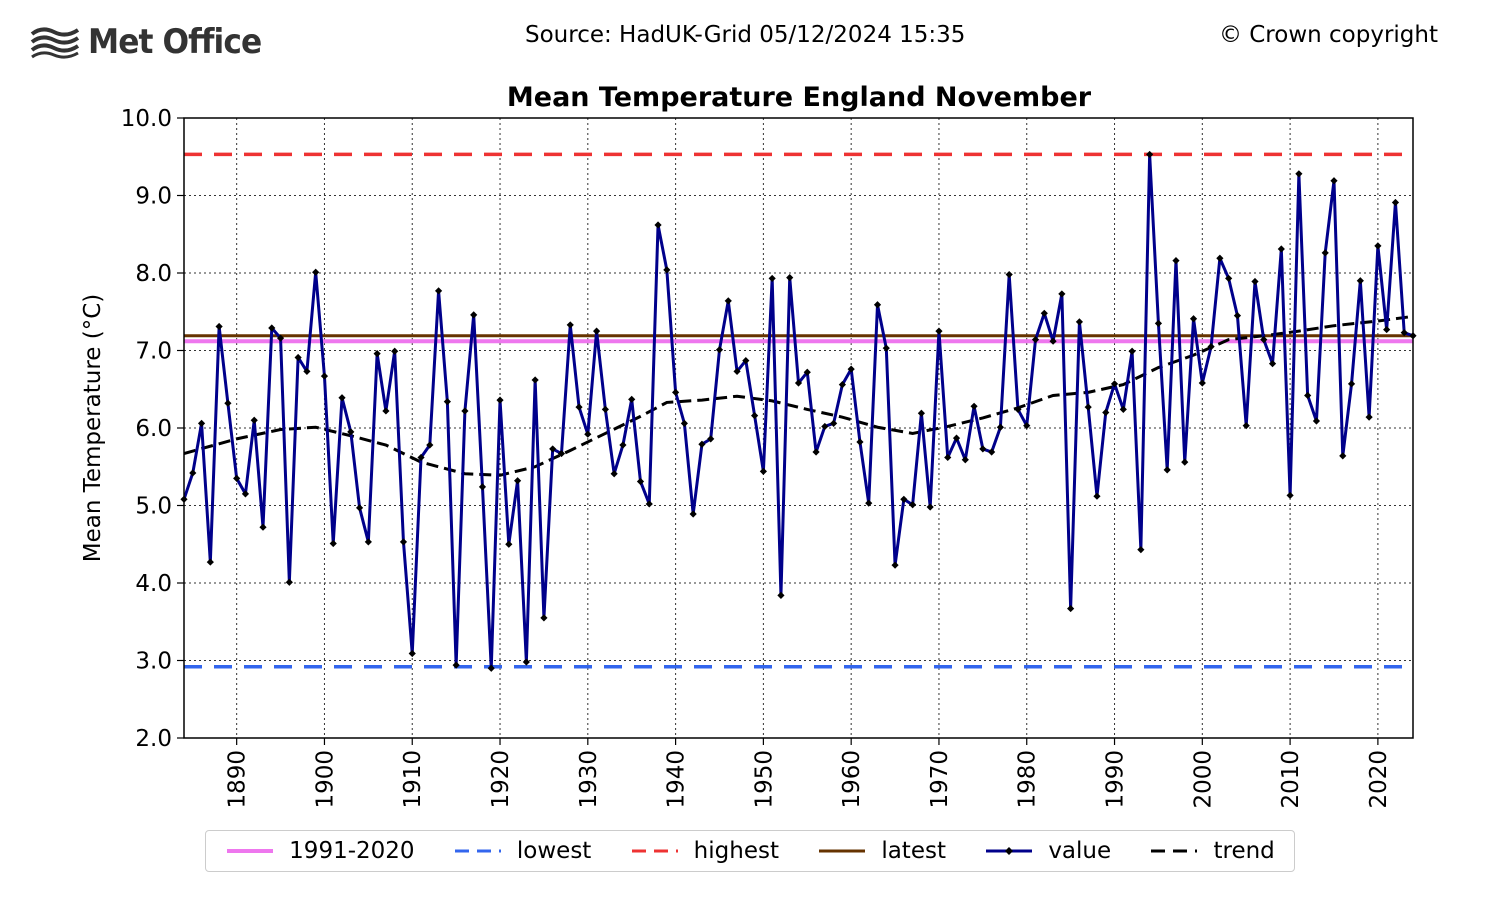  I want to click on y-tick-label: 10.0, so click(146, 119).